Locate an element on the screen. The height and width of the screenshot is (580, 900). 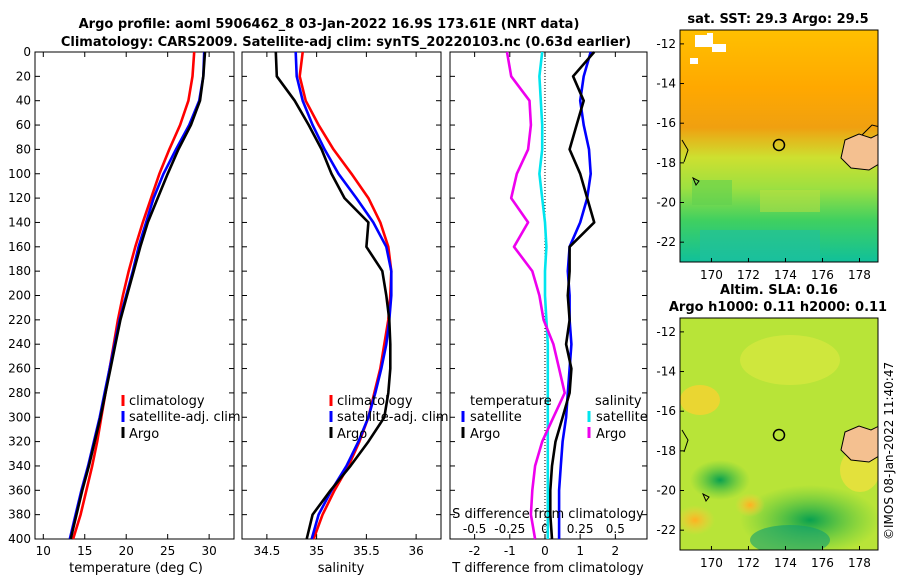
sst-map-title: sat. SST: 29.3 Argo: 29.5 is located at coordinates (777, 19).